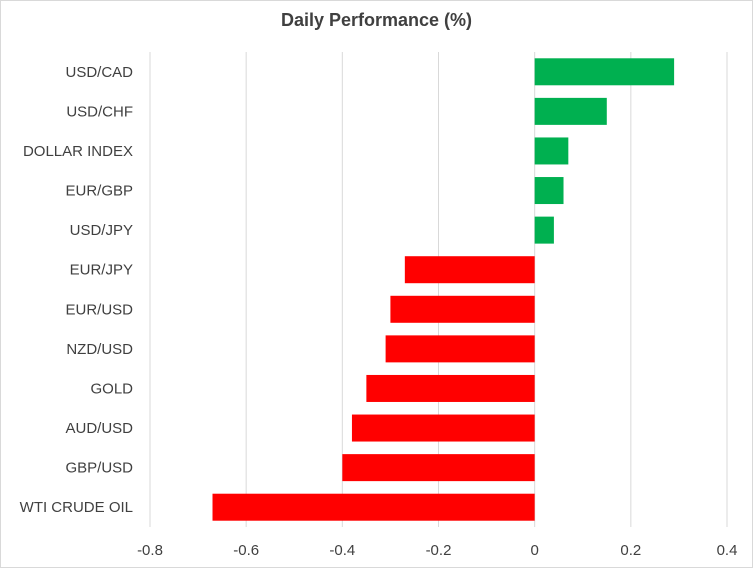 This screenshot has height=568, width=753. I want to click on x-tick-label: -0.2, so click(439, 550).